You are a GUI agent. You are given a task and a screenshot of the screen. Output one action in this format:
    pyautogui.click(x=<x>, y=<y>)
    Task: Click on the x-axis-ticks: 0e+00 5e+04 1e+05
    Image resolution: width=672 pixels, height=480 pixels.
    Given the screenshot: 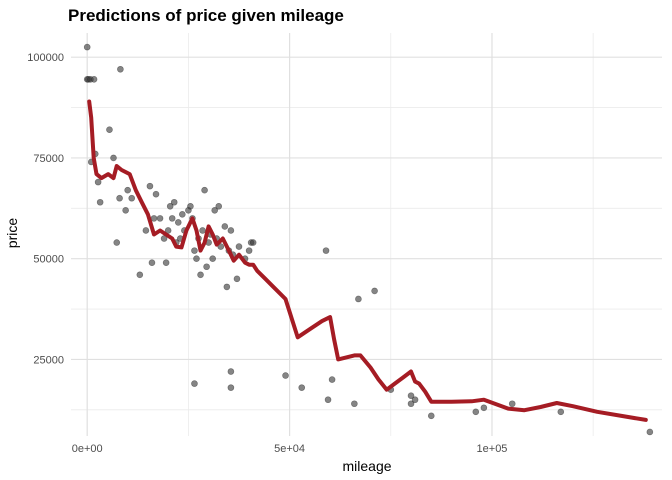 What is the action you would take?
    pyautogui.click(x=290, y=449)
    